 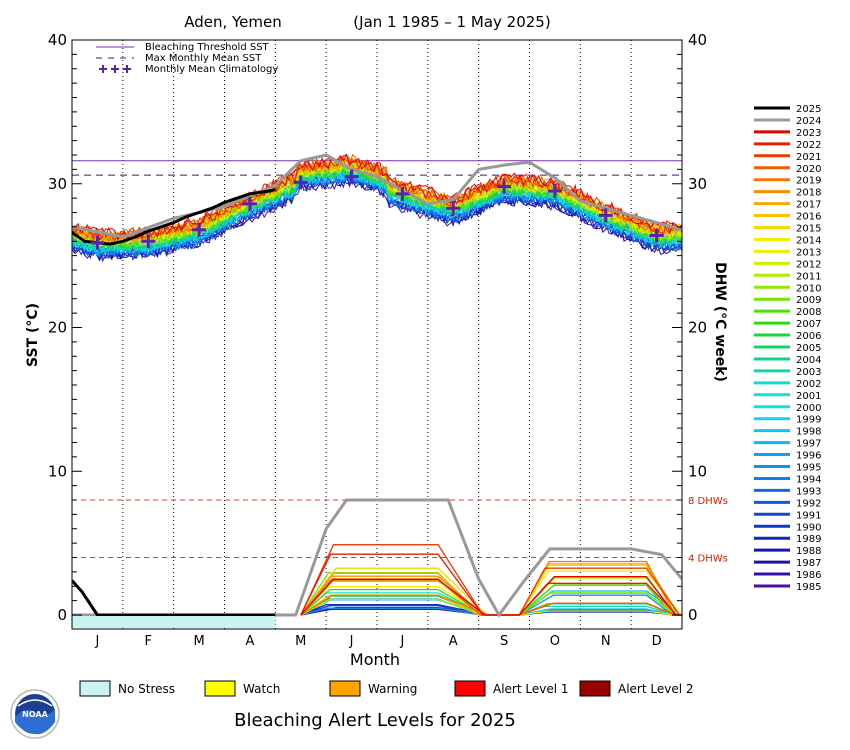 What do you see at coordinates (377, 209) in the screenshot?
I see `climatology-markers` at bounding box center [377, 209].